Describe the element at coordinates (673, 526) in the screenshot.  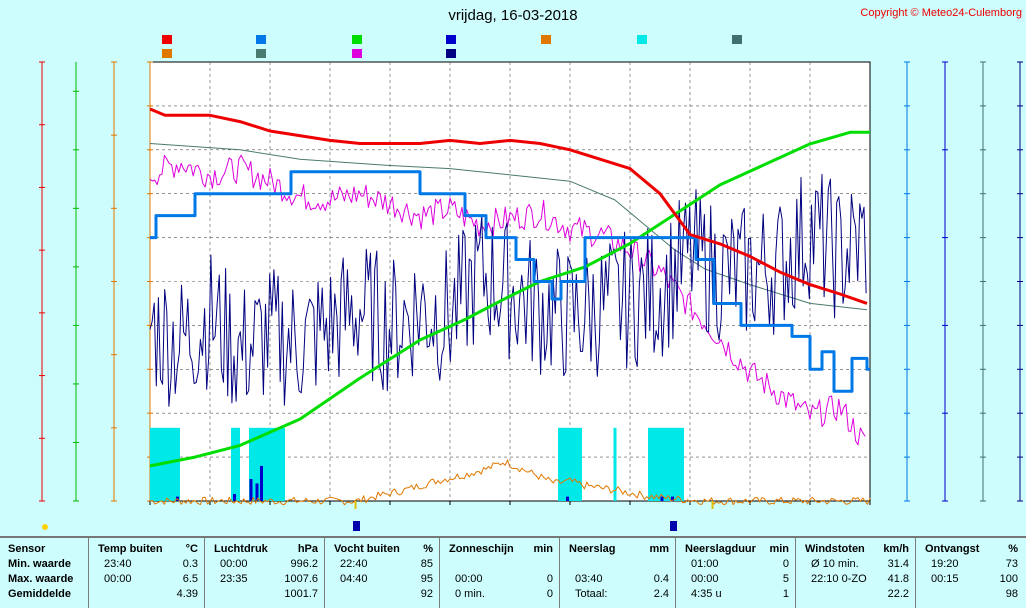
I see `sunset-icon` at that location.